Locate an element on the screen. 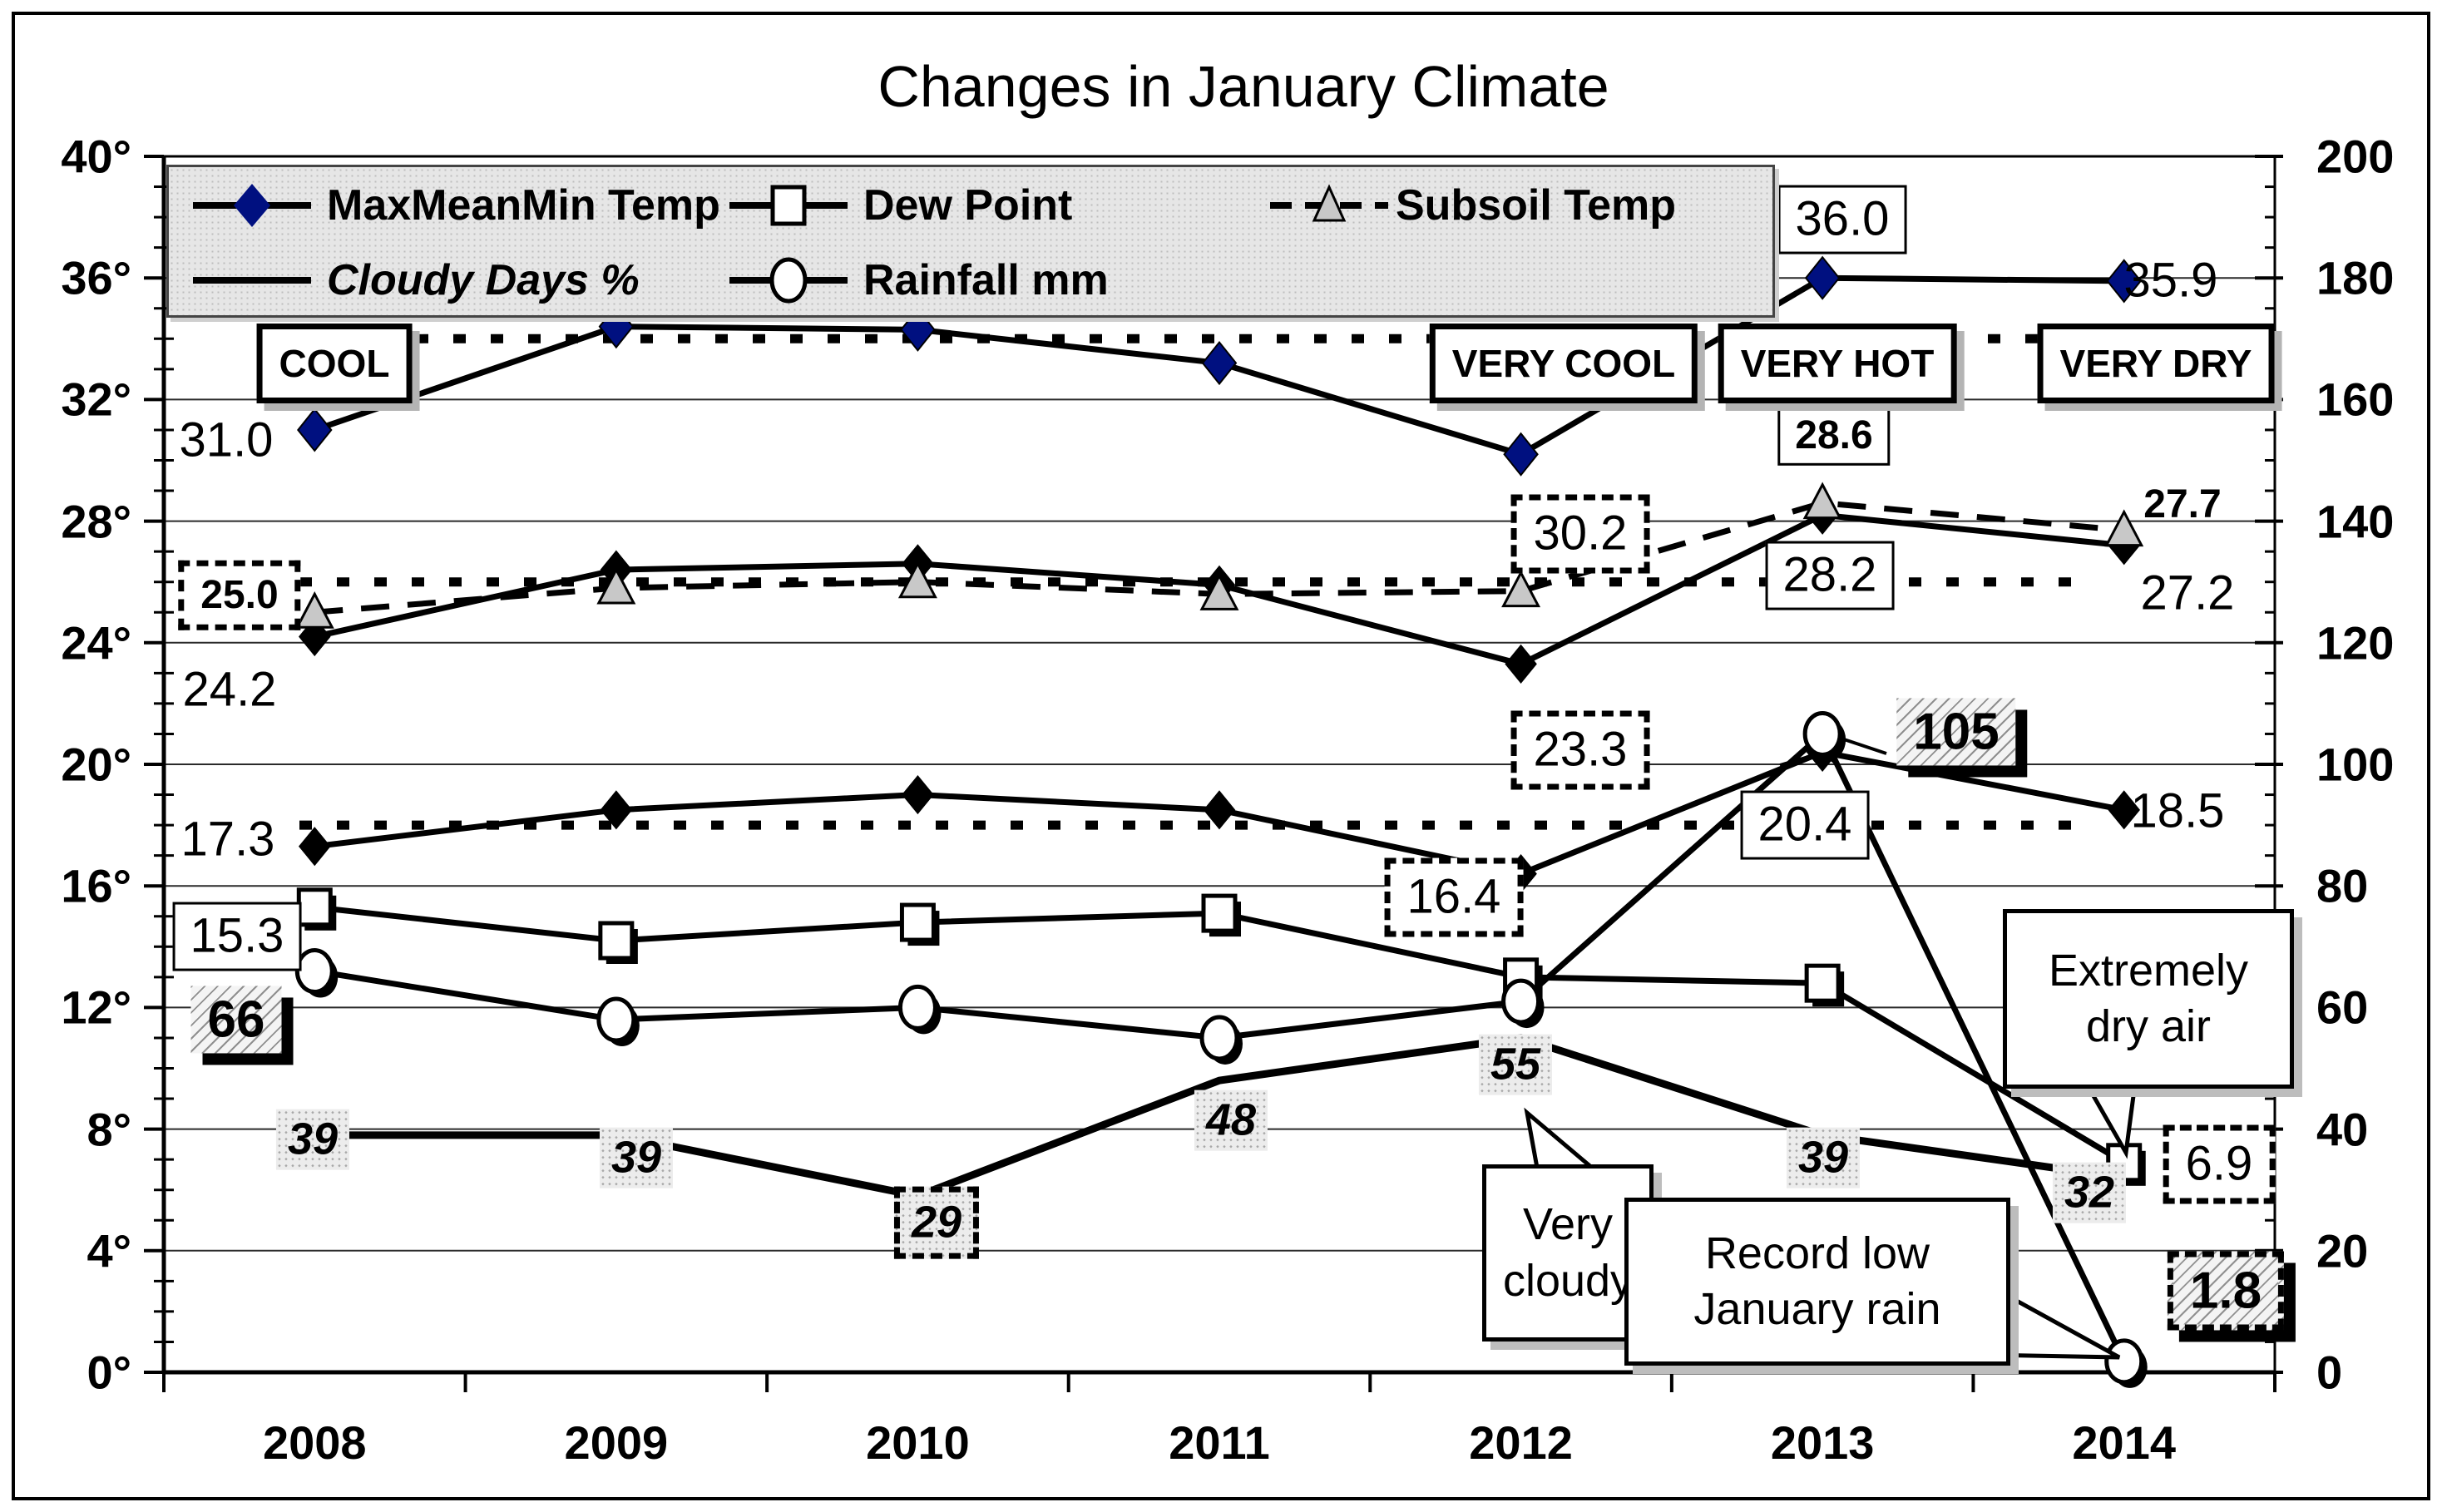  legend-item-subsoiltemp: Subsoil Temp is located at coordinates (1471, 205).